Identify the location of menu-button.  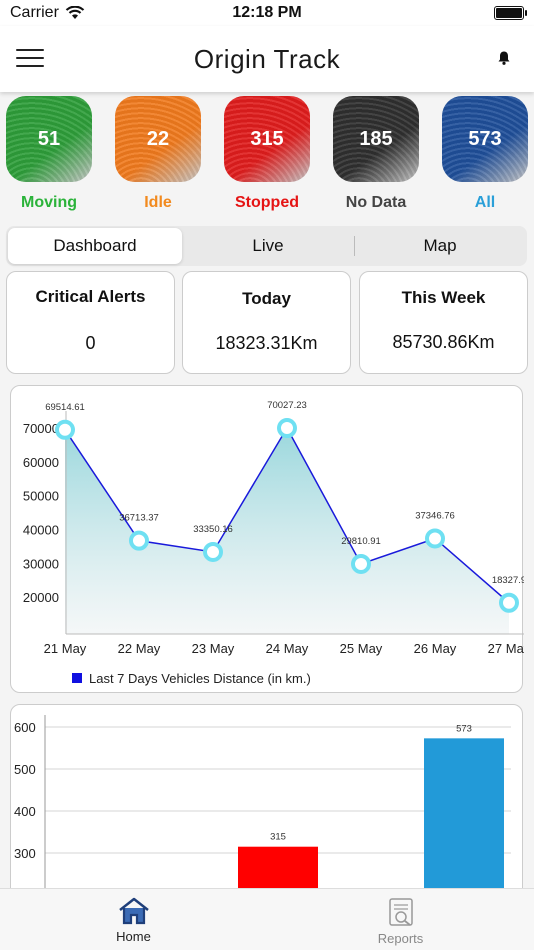
(30, 58).